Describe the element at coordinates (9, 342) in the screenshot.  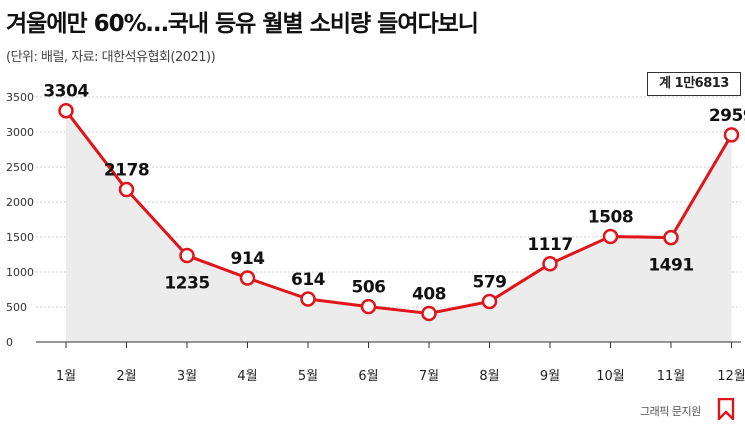
I see `y-tick-label: 0` at that location.